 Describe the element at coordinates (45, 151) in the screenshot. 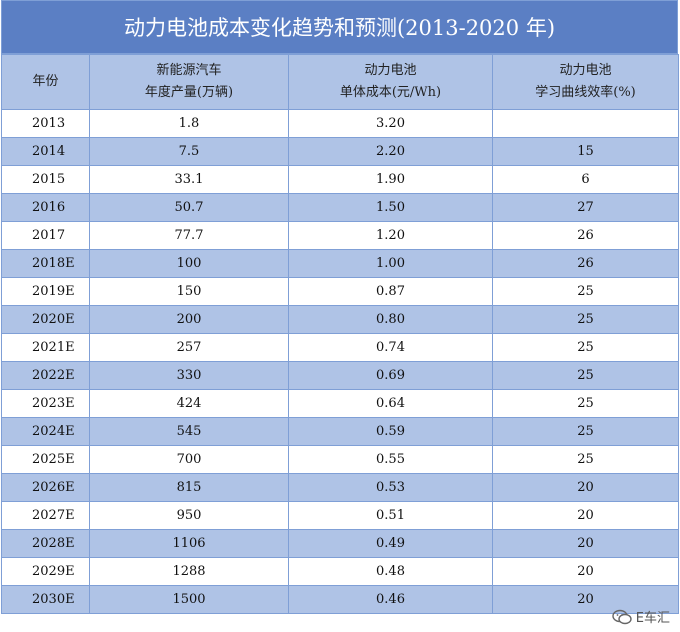

I see `cell-year: 2014` at that location.